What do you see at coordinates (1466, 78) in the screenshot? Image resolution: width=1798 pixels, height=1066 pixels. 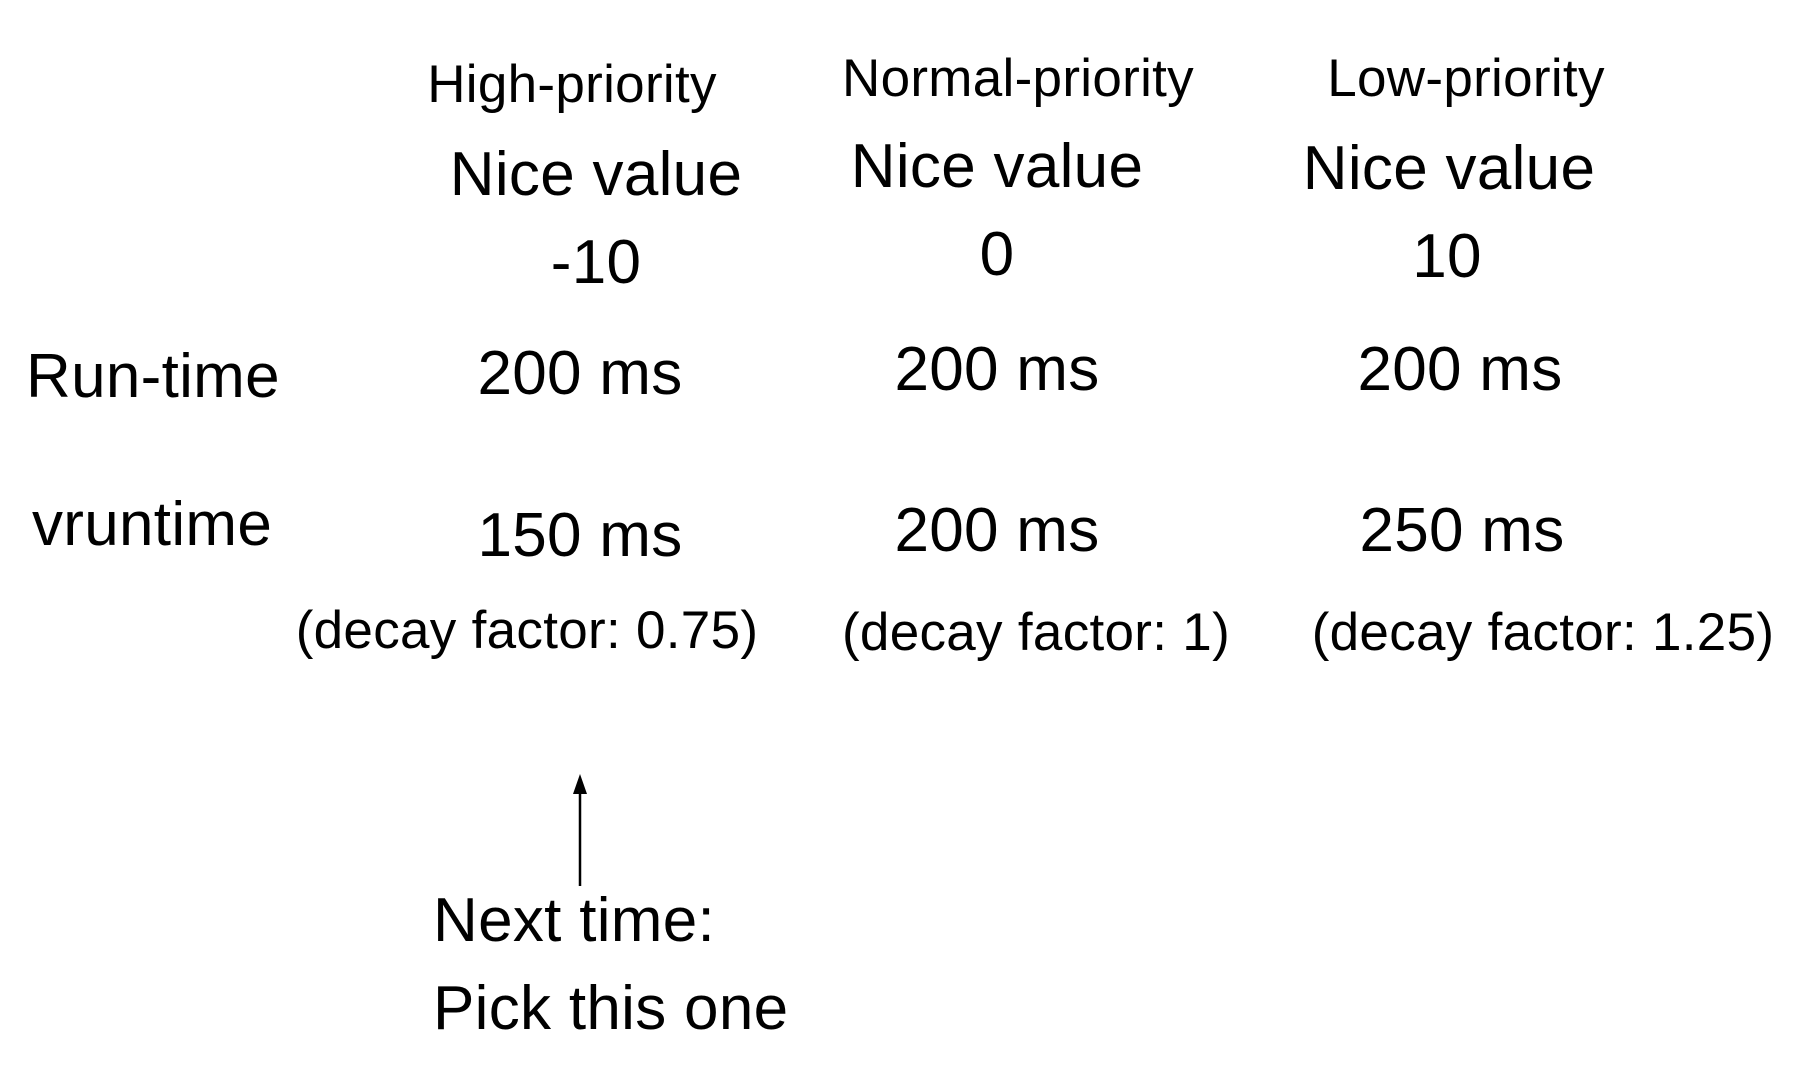 I see `column-header: Low-priority` at bounding box center [1466, 78].